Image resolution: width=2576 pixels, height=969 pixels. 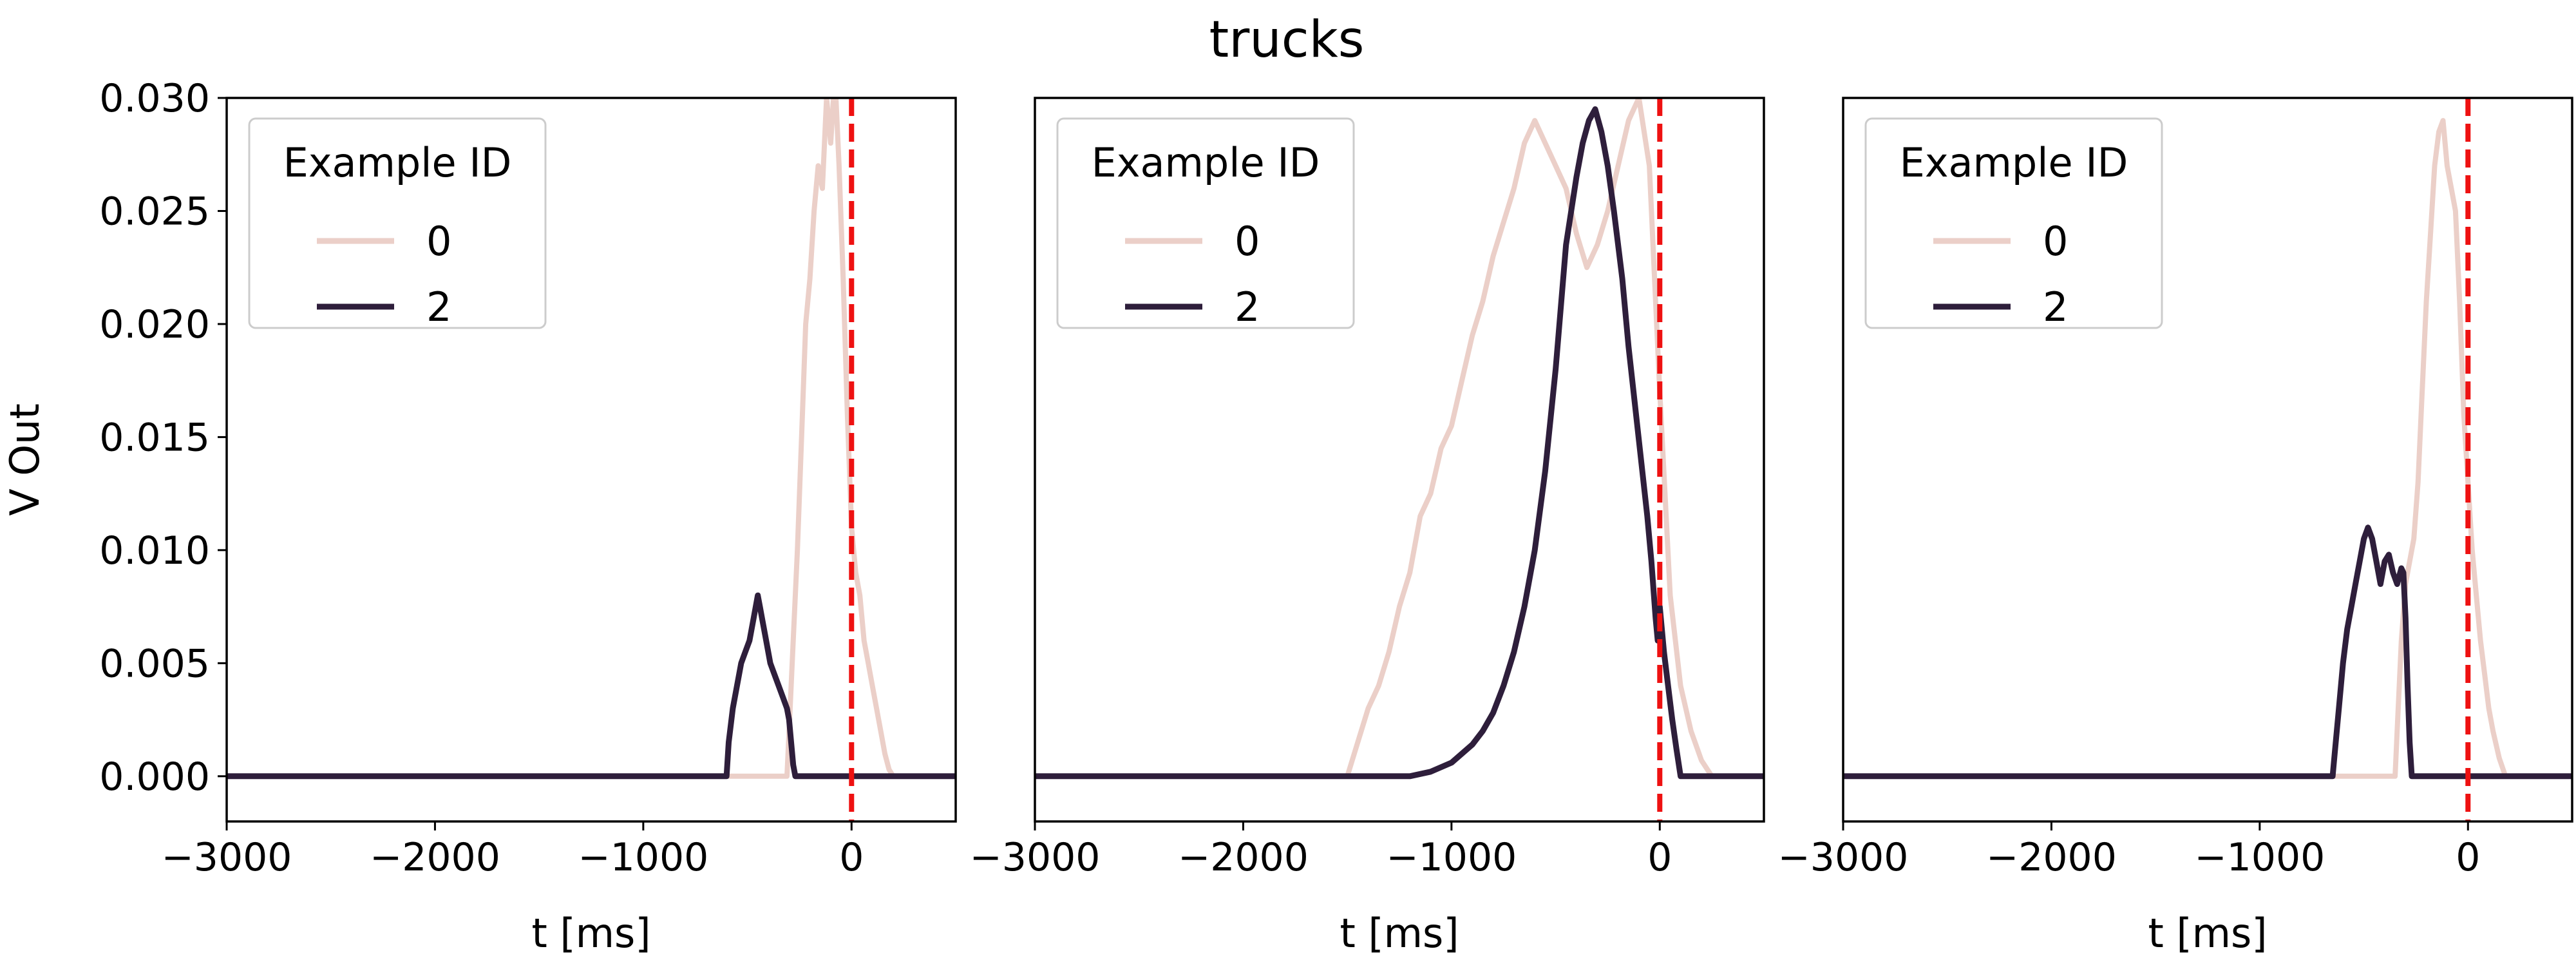 What do you see at coordinates (1287, 40) in the screenshot?
I see `figure-title: trucks` at bounding box center [1287, 40].